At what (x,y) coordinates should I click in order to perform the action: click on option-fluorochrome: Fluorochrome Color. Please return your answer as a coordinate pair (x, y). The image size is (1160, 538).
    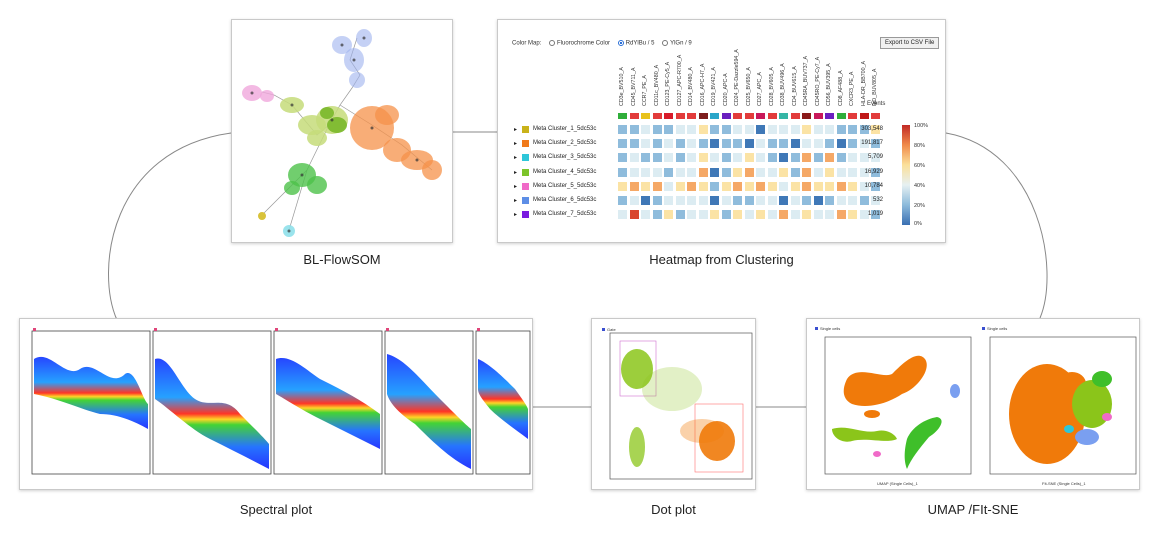
    Looking at the image, I should click on (584, 43).